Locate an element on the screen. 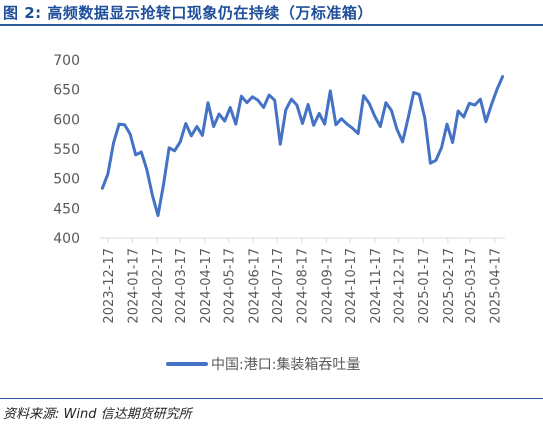  chart-title: 图 2: 高频数据显示抢转口现象仍在持续（万标准箱） is located at coordinates (188, 13).